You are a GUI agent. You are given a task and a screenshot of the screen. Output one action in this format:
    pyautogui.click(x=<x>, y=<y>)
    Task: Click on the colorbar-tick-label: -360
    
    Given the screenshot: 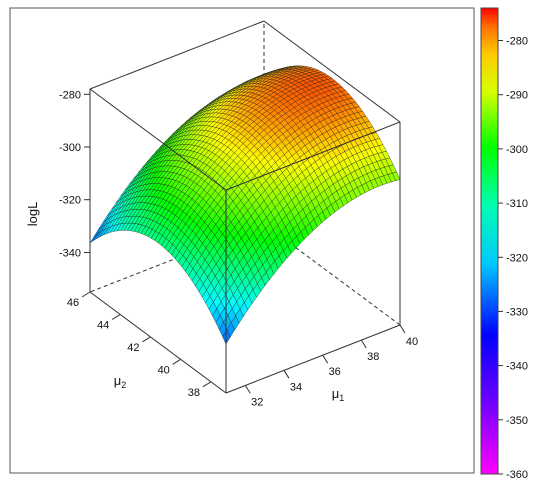 What is the action you would take?
    pyautogui.click(x=517, y=475)
    